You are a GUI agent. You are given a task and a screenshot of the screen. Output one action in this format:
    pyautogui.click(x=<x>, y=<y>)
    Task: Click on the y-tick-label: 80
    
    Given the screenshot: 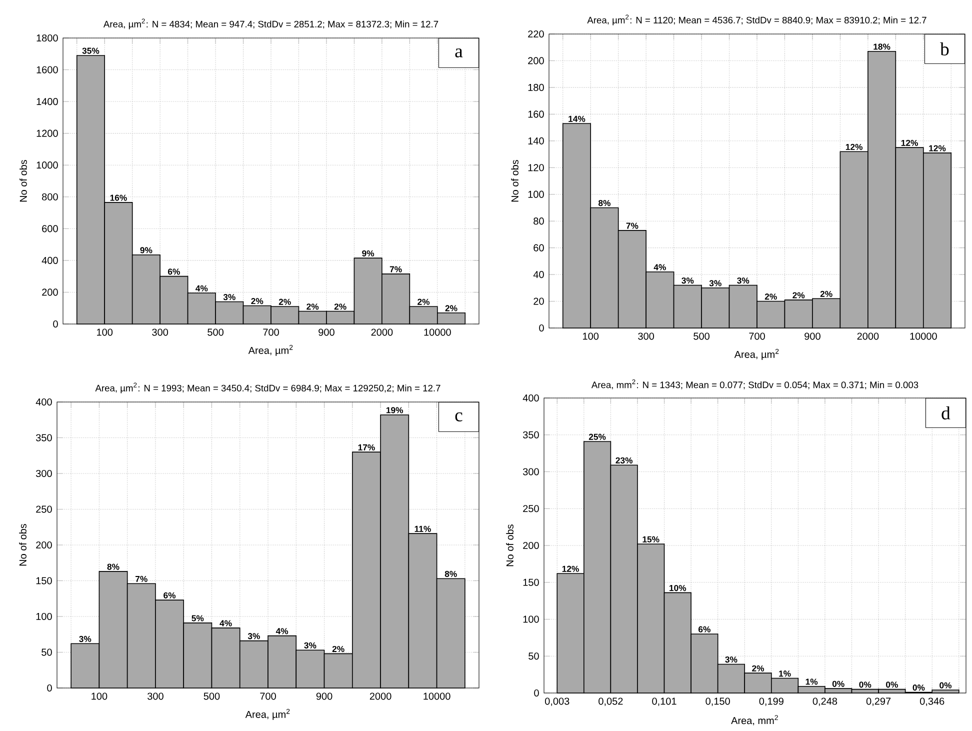 What is the action you would take?
    pyautogui.click(x=539, y=221)
    